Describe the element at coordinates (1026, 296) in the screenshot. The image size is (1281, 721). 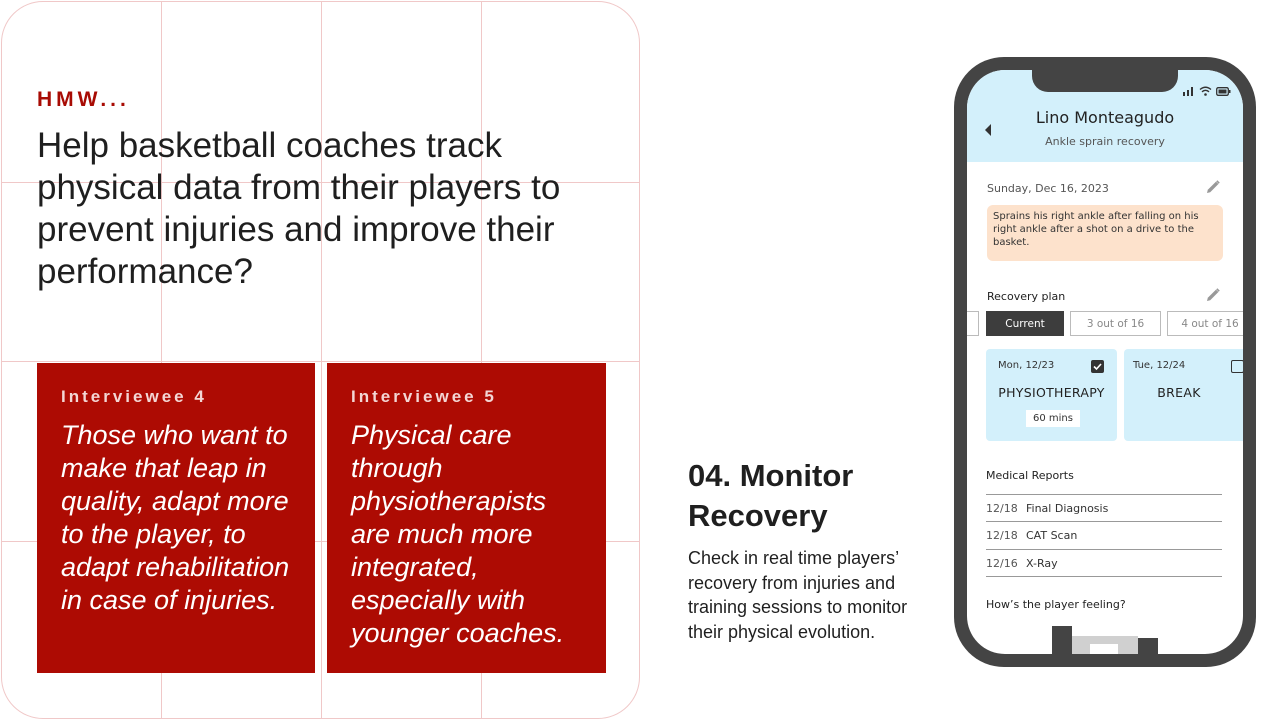
I see `recovery-plan-label: Recovery plan` at that location.